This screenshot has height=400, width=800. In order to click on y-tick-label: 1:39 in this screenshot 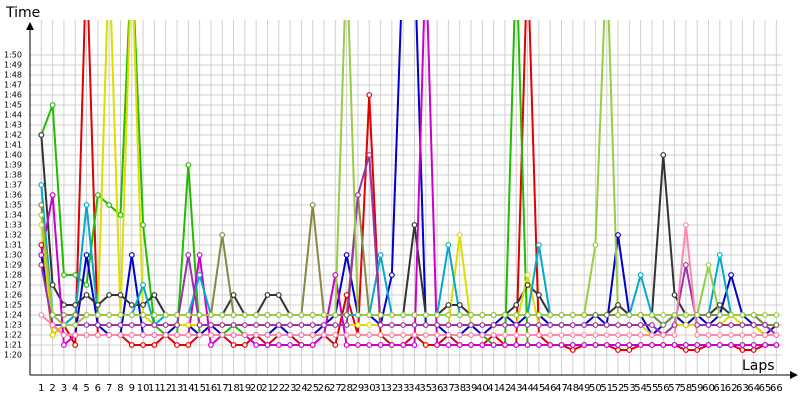, I will do `click(13, 165)`.